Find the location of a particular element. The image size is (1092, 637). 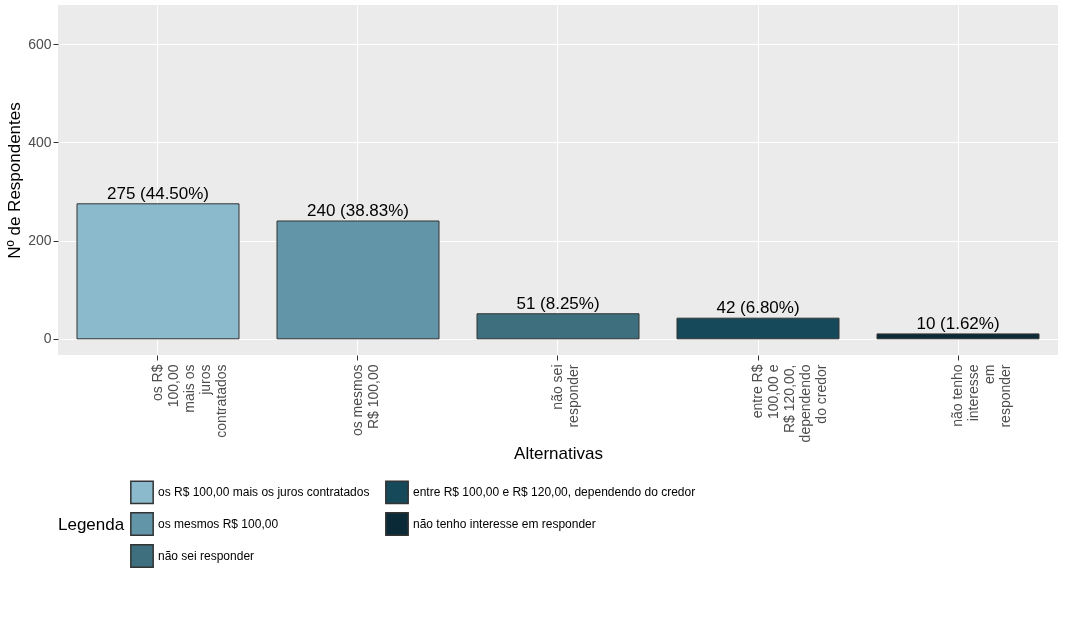

text: 240 (38.83%) is located at coordinates (358, 210).